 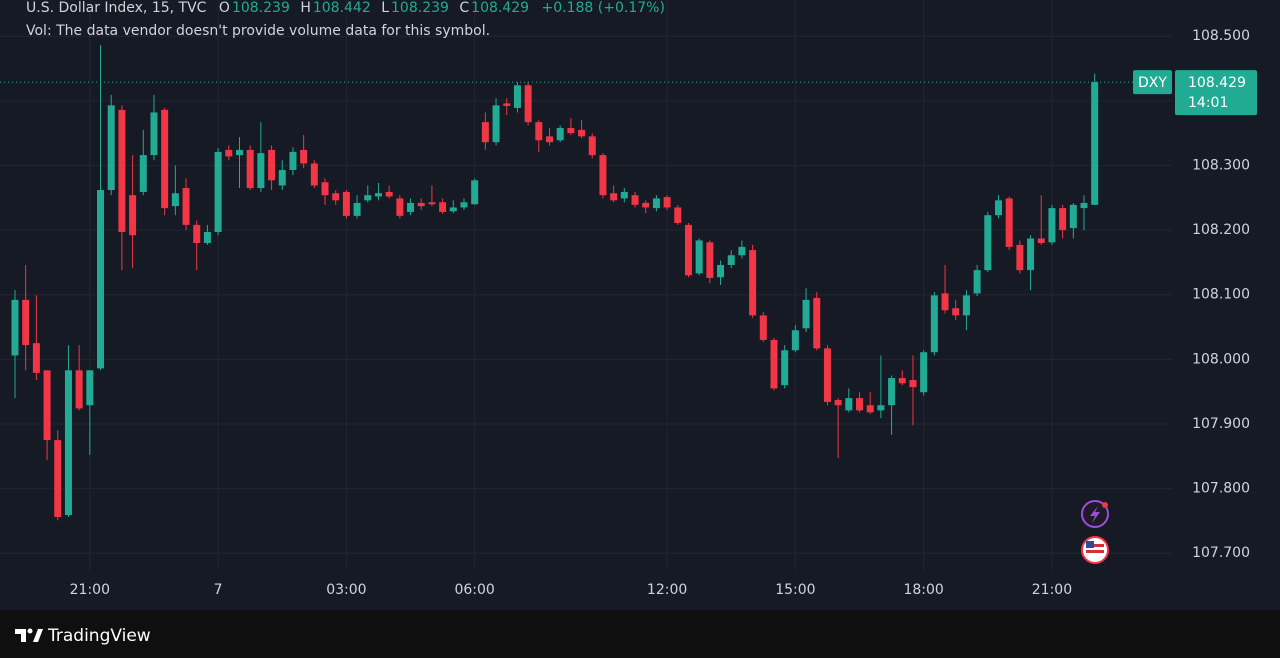 I want to click on change-value: +0.188 (+0.17%), so click(x=603, y=8).